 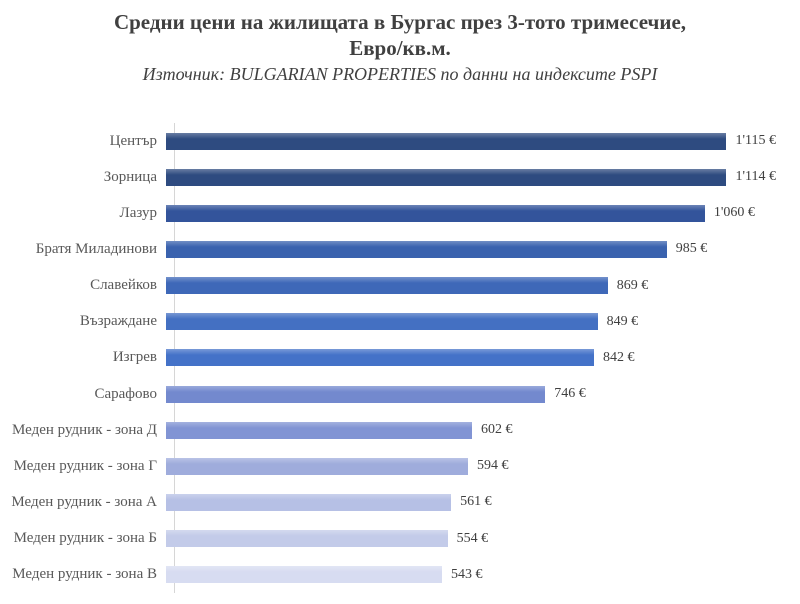 I want to click on bar-row: Възраждане 849 €, so click(x=400, y=322).